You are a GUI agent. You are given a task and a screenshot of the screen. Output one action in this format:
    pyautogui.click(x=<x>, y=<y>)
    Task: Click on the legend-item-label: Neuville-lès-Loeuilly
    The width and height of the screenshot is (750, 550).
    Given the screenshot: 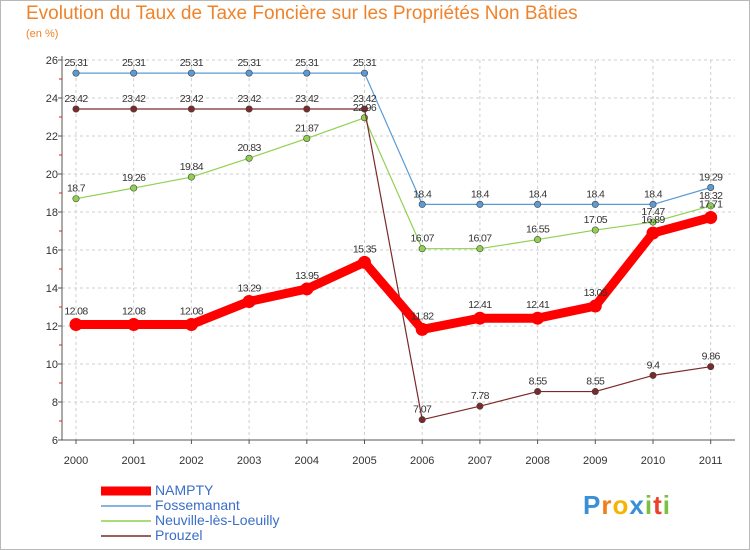 What is the action you would take?
    pyautogui.click(x=217, y=520)
    